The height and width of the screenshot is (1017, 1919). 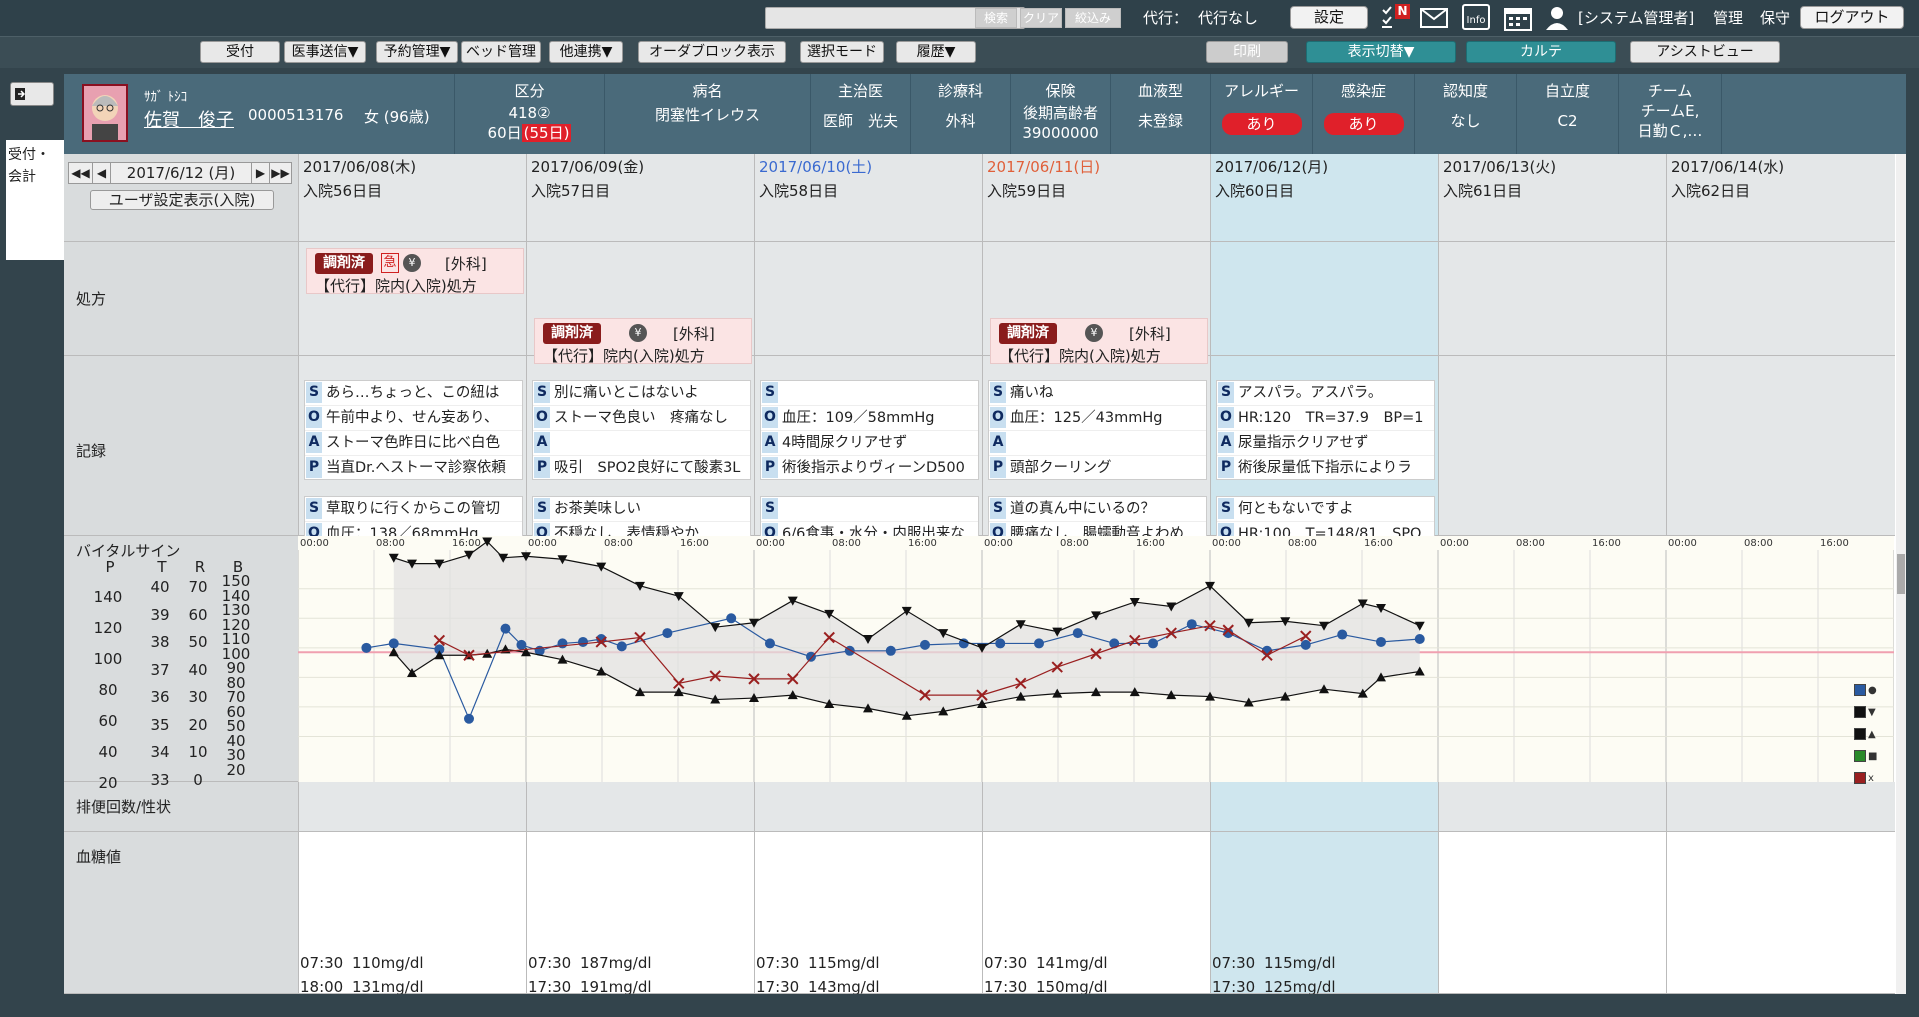 What do you see at coordinates (1705, 52) in the screenshot?
I see `assist-view-button: アシストビュー` at bounding box center [1705, 52].